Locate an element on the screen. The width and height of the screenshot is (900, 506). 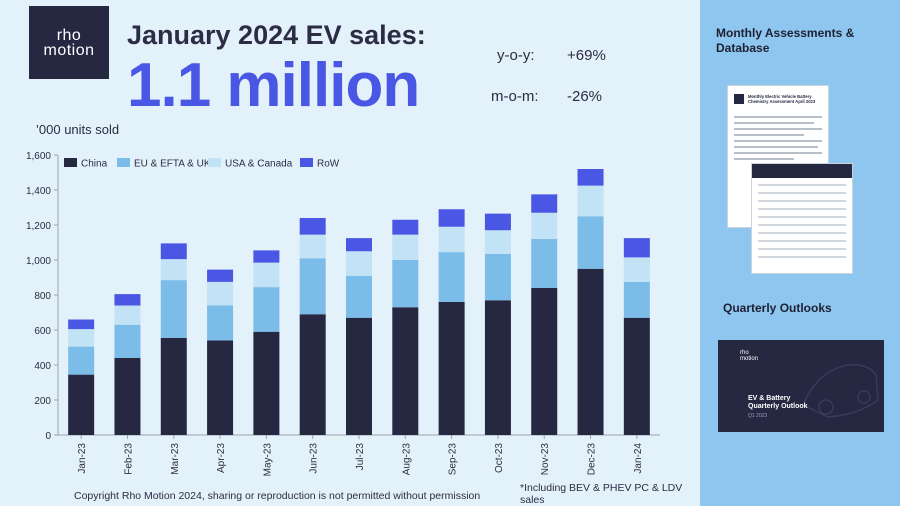
y-tick-label: 600 is located at coordinates (42, 331).